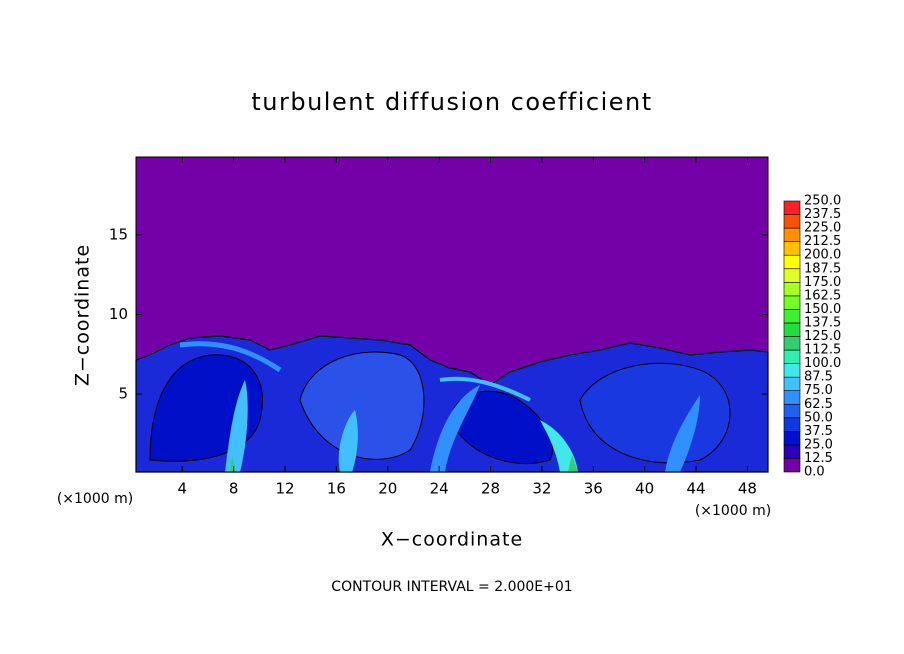  What do you see at coordinates (822, 214) in the screenshot?
I see `colorbar-label: 237.5` at bounding box center [822, 214].